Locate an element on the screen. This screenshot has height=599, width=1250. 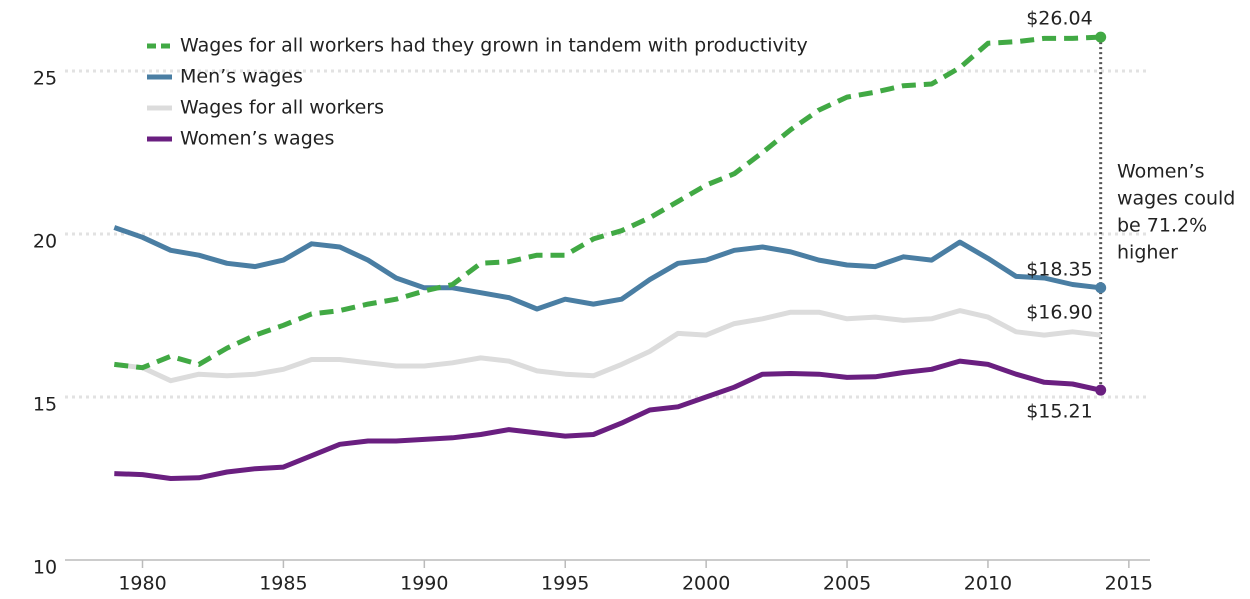
annotation: Women’s is located at coordinates (1160, 172).